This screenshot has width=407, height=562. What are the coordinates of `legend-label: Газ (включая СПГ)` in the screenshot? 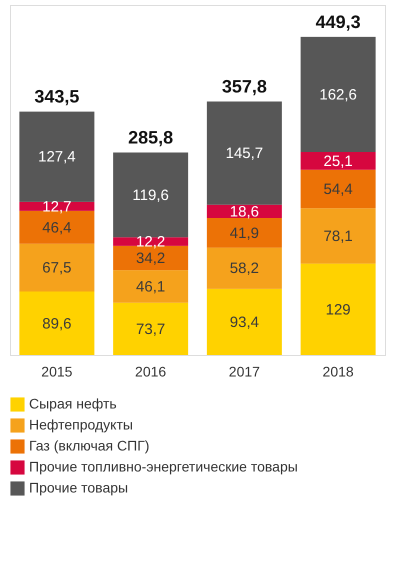 It's located at (89, 446).